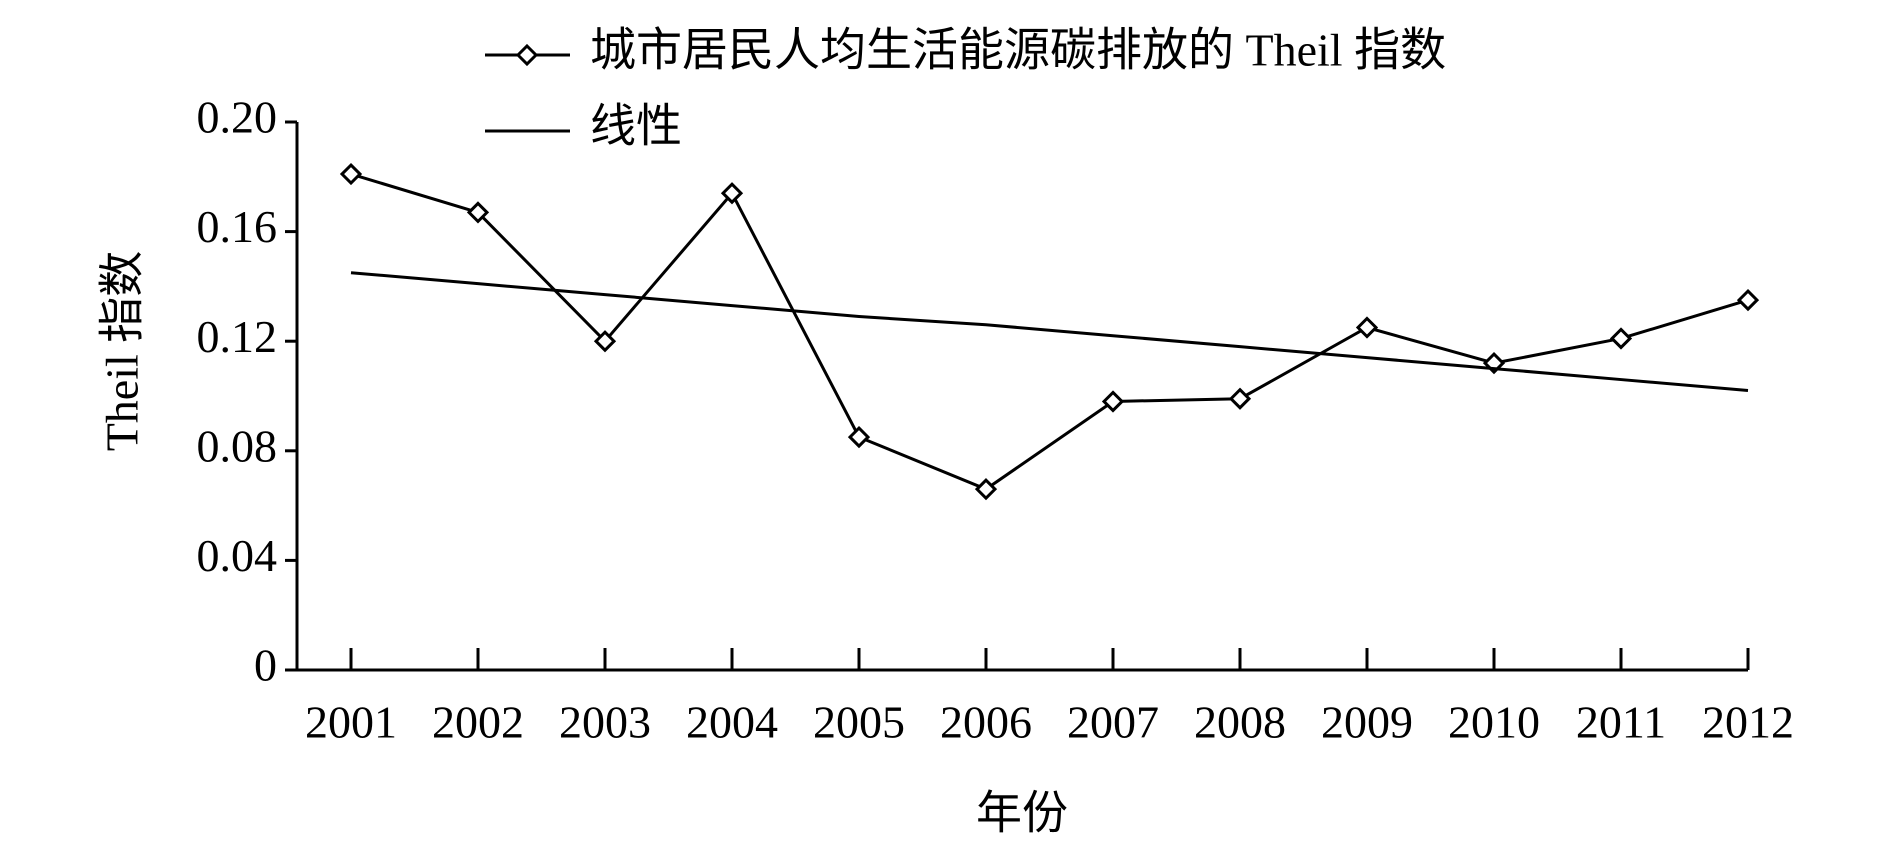 The width and height of the screenshot is (1890, 861). I want to click on y-tick-label: 0, so click(265, 665).